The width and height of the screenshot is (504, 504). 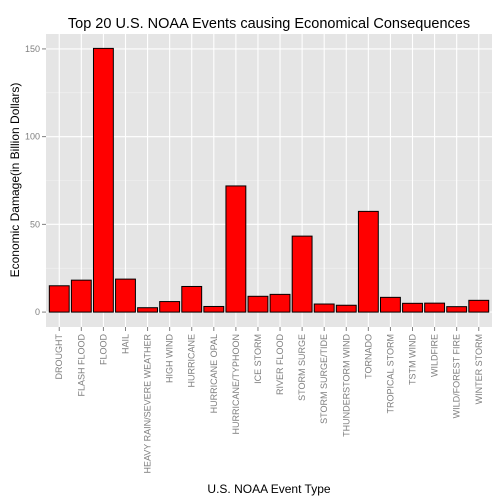 What do you see at coordinates (125, 344) in the screenshot?
I see `x-tick-label: HAIL` at bounding box center [125, 344].